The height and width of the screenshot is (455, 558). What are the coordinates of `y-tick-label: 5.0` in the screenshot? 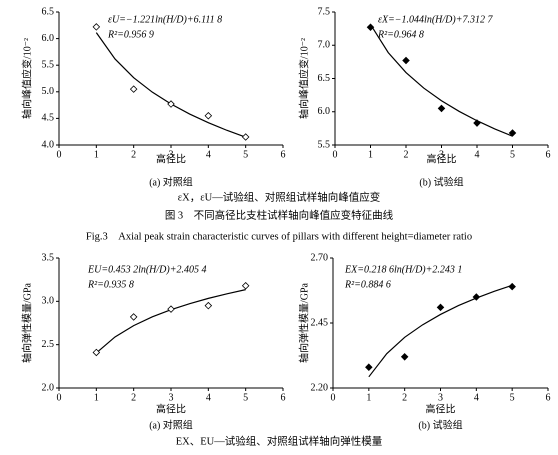 It's located at (48, 91).